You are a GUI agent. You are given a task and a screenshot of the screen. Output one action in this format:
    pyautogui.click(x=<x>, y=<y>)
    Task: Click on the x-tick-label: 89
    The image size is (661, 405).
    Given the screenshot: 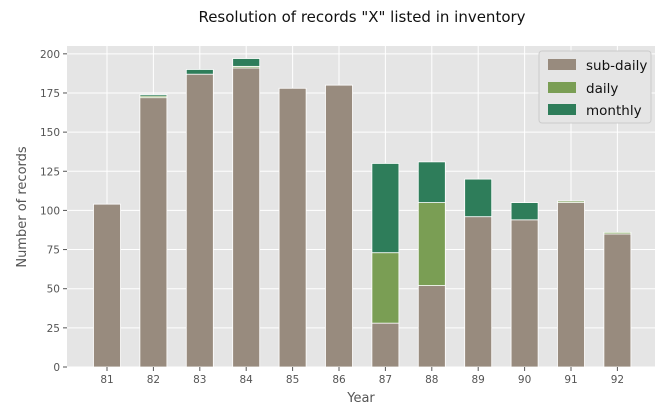 What is the action you would take?
    pyautogui.click(x=478, y=380)
    